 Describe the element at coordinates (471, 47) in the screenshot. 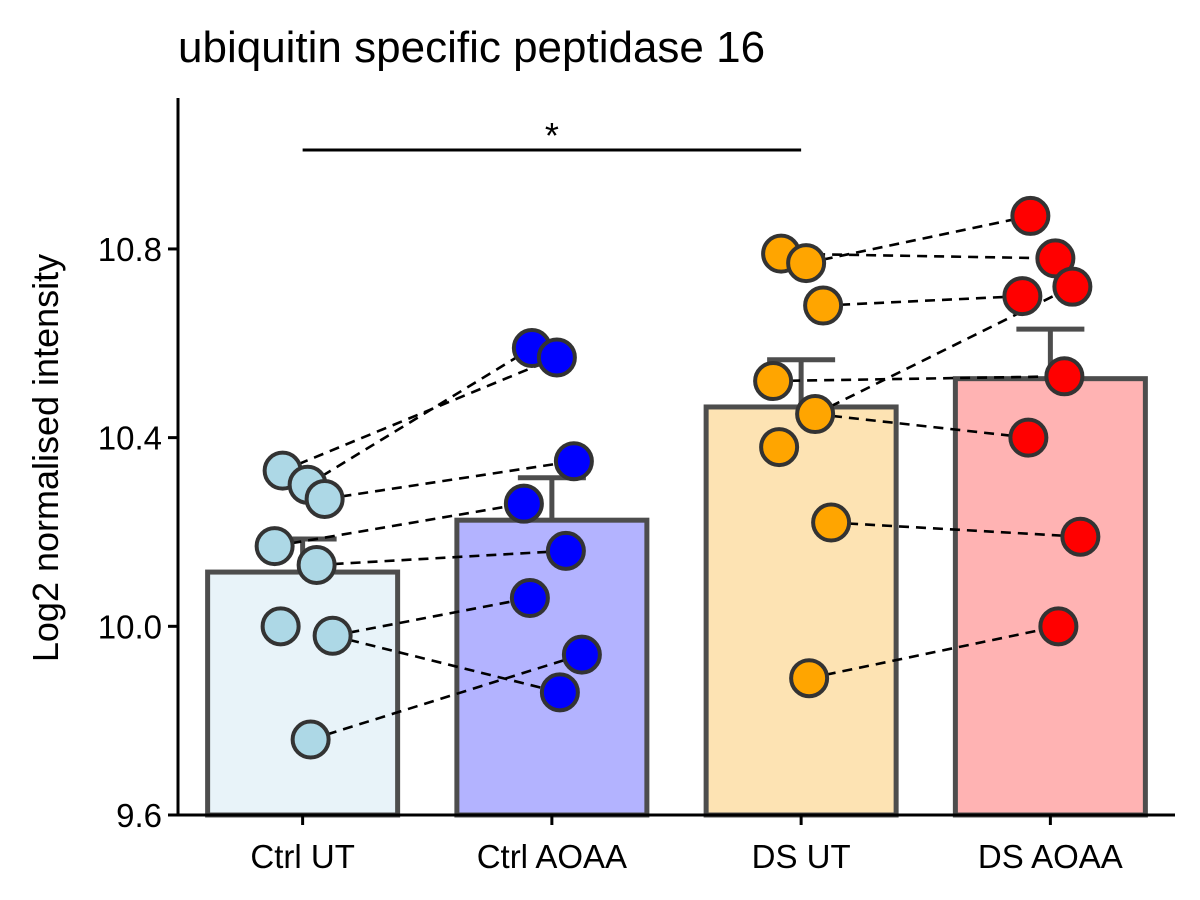

I see `chart-title: ubiquitin specific peptidase 16` at that location.